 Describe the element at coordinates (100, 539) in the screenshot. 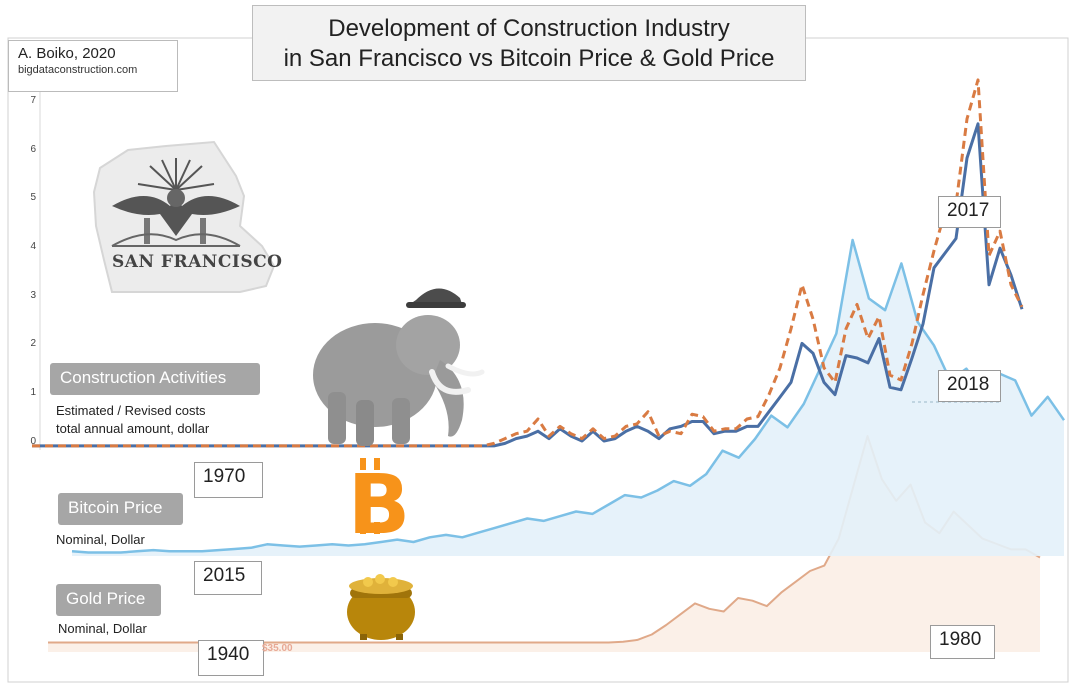

I see `bitcoin-sub: Nominal, Dollar` at that location.